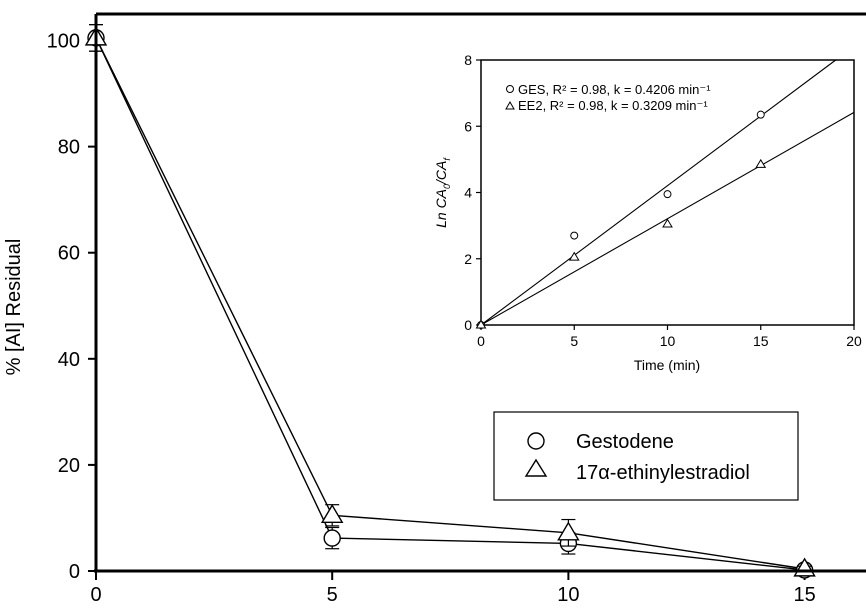 This screenshot has height=611, width=866. I want to click on main-legend-triangle-marker, so click(536, 467).